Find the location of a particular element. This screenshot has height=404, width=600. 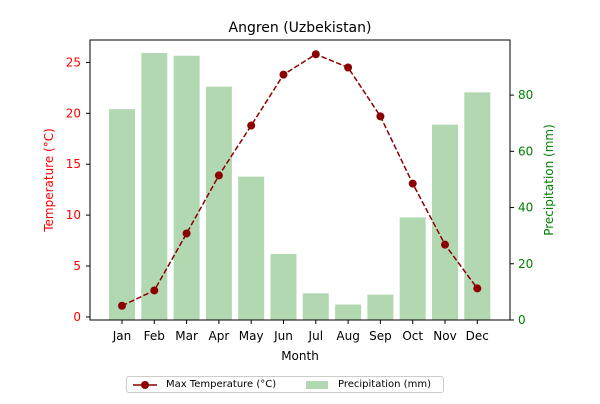

y-right-tick-label: 20 is located at coordinates (525, 264).